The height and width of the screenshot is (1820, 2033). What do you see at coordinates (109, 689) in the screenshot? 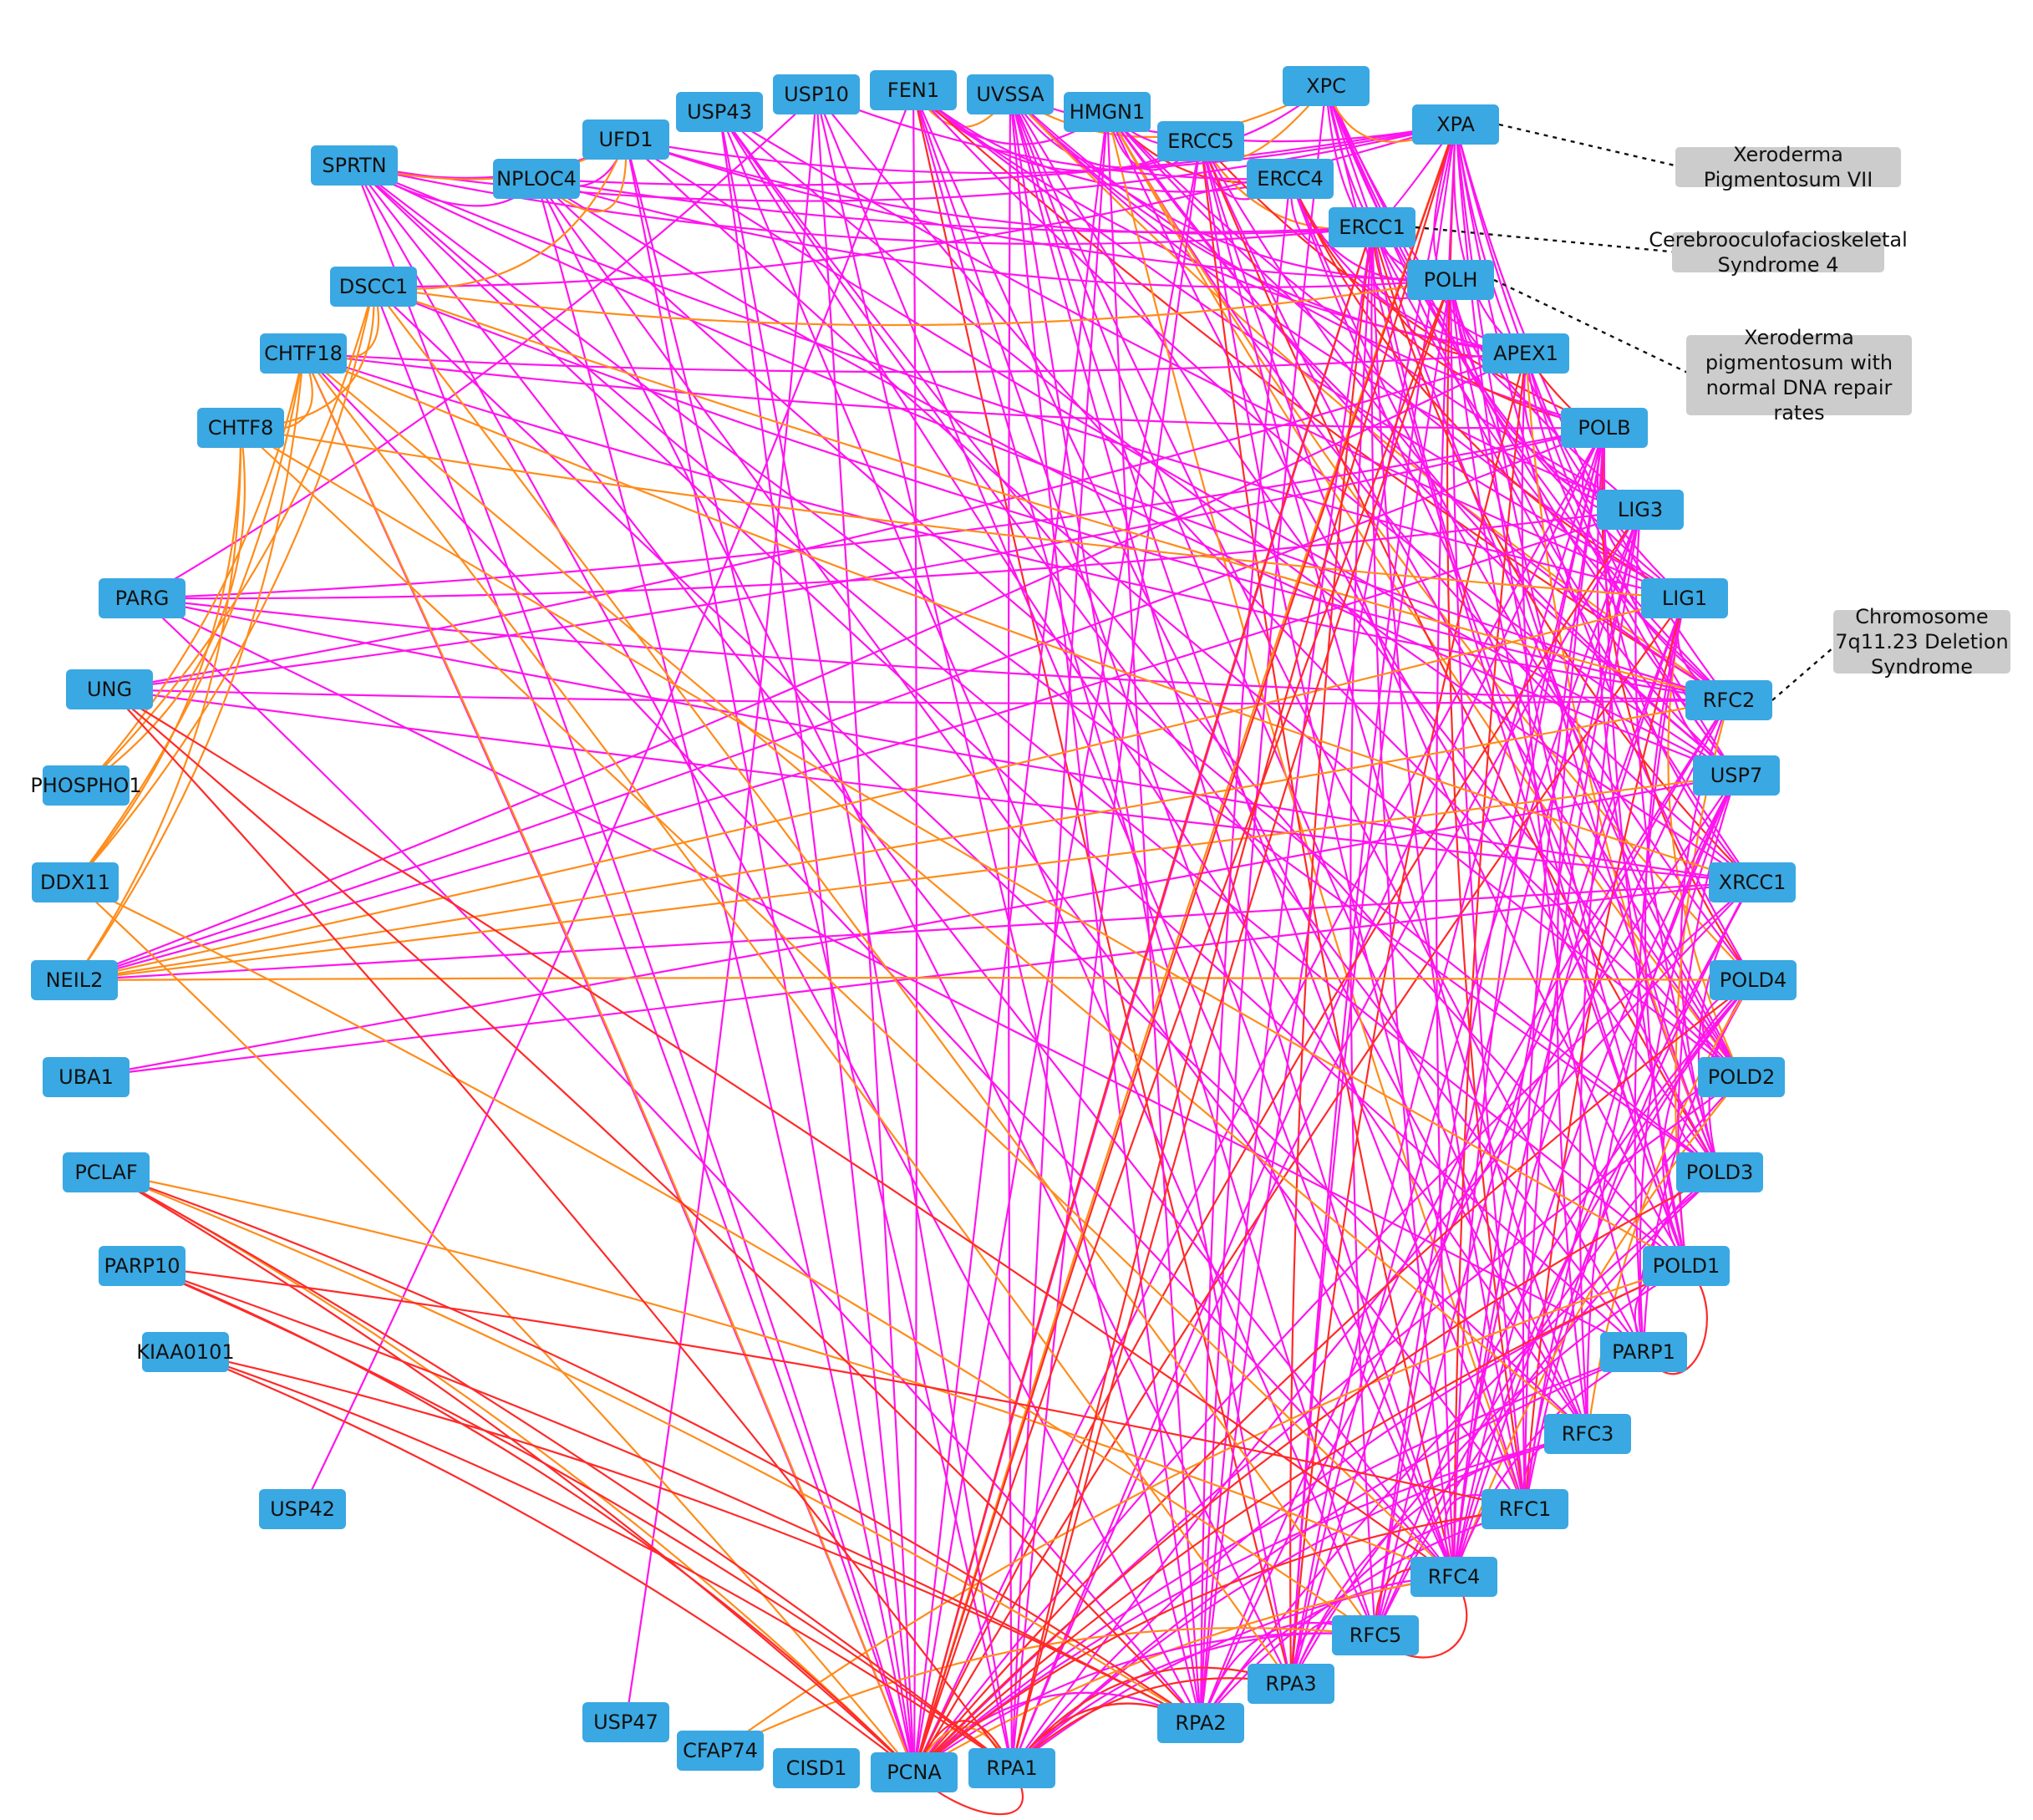
I see `node-ung: UNG` at bounding box center [109, 689].